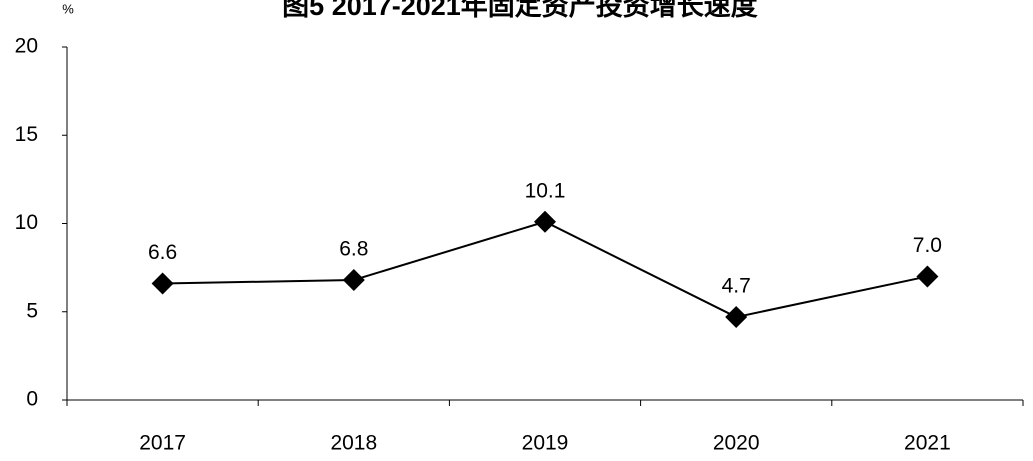 This screenshot has width=1033, height=461. I want to click on x-tick-label: 2021, so click(927, 443).